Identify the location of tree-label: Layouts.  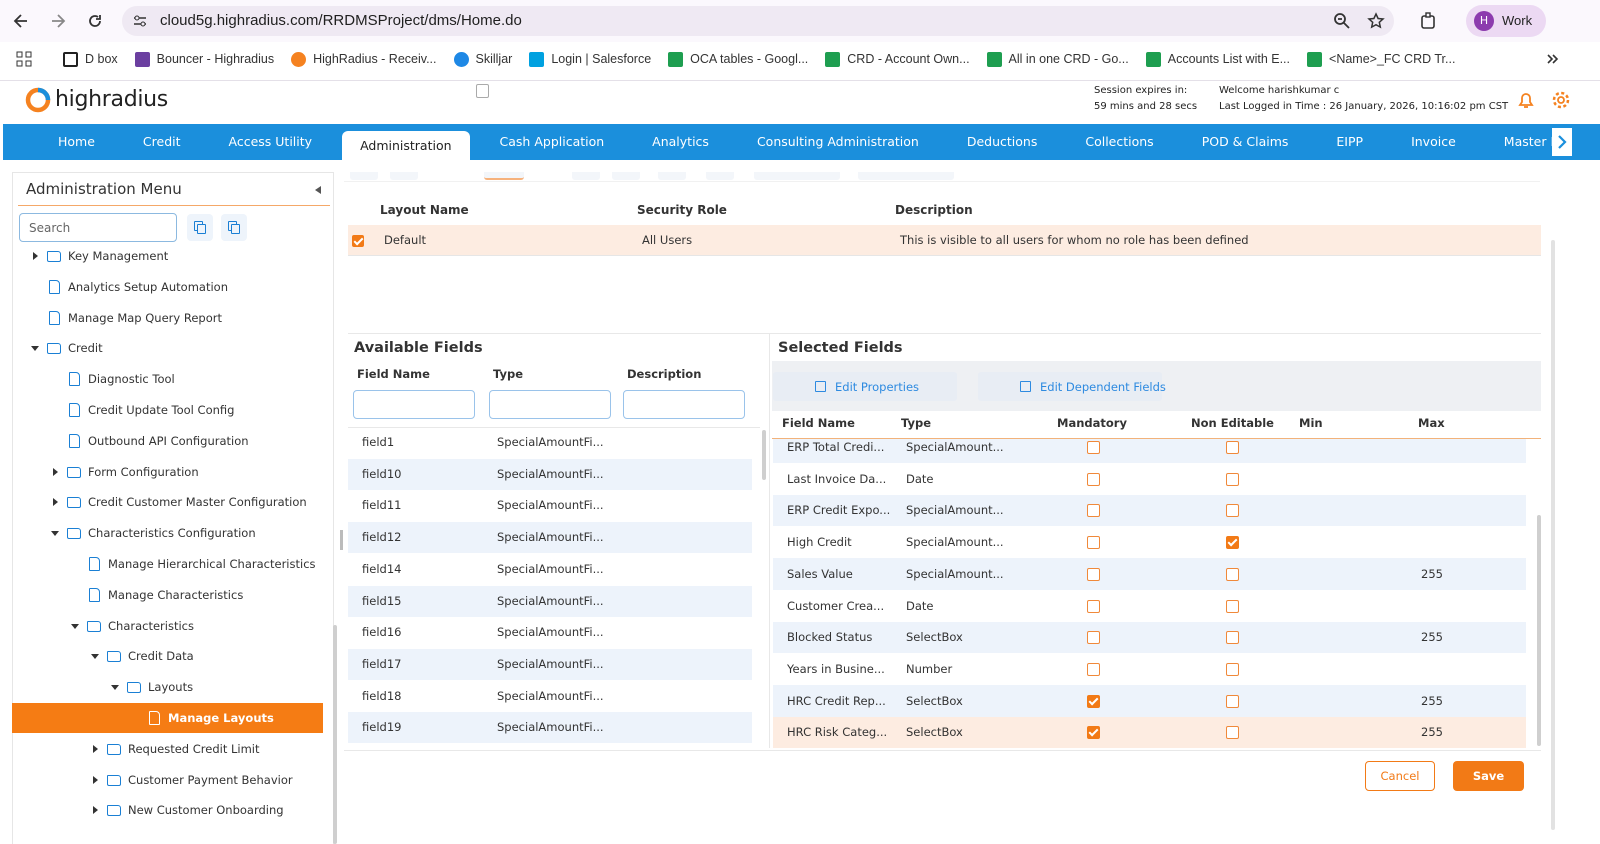
(171, 687).